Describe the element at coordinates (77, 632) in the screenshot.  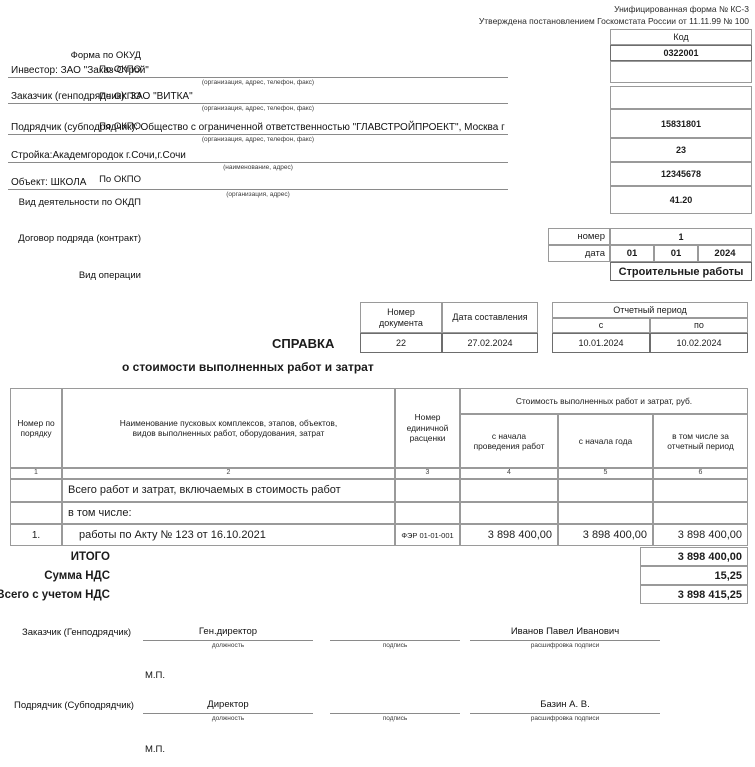
I see `signature-role-customer: Заказчик (Генподрядчик)` at that location.